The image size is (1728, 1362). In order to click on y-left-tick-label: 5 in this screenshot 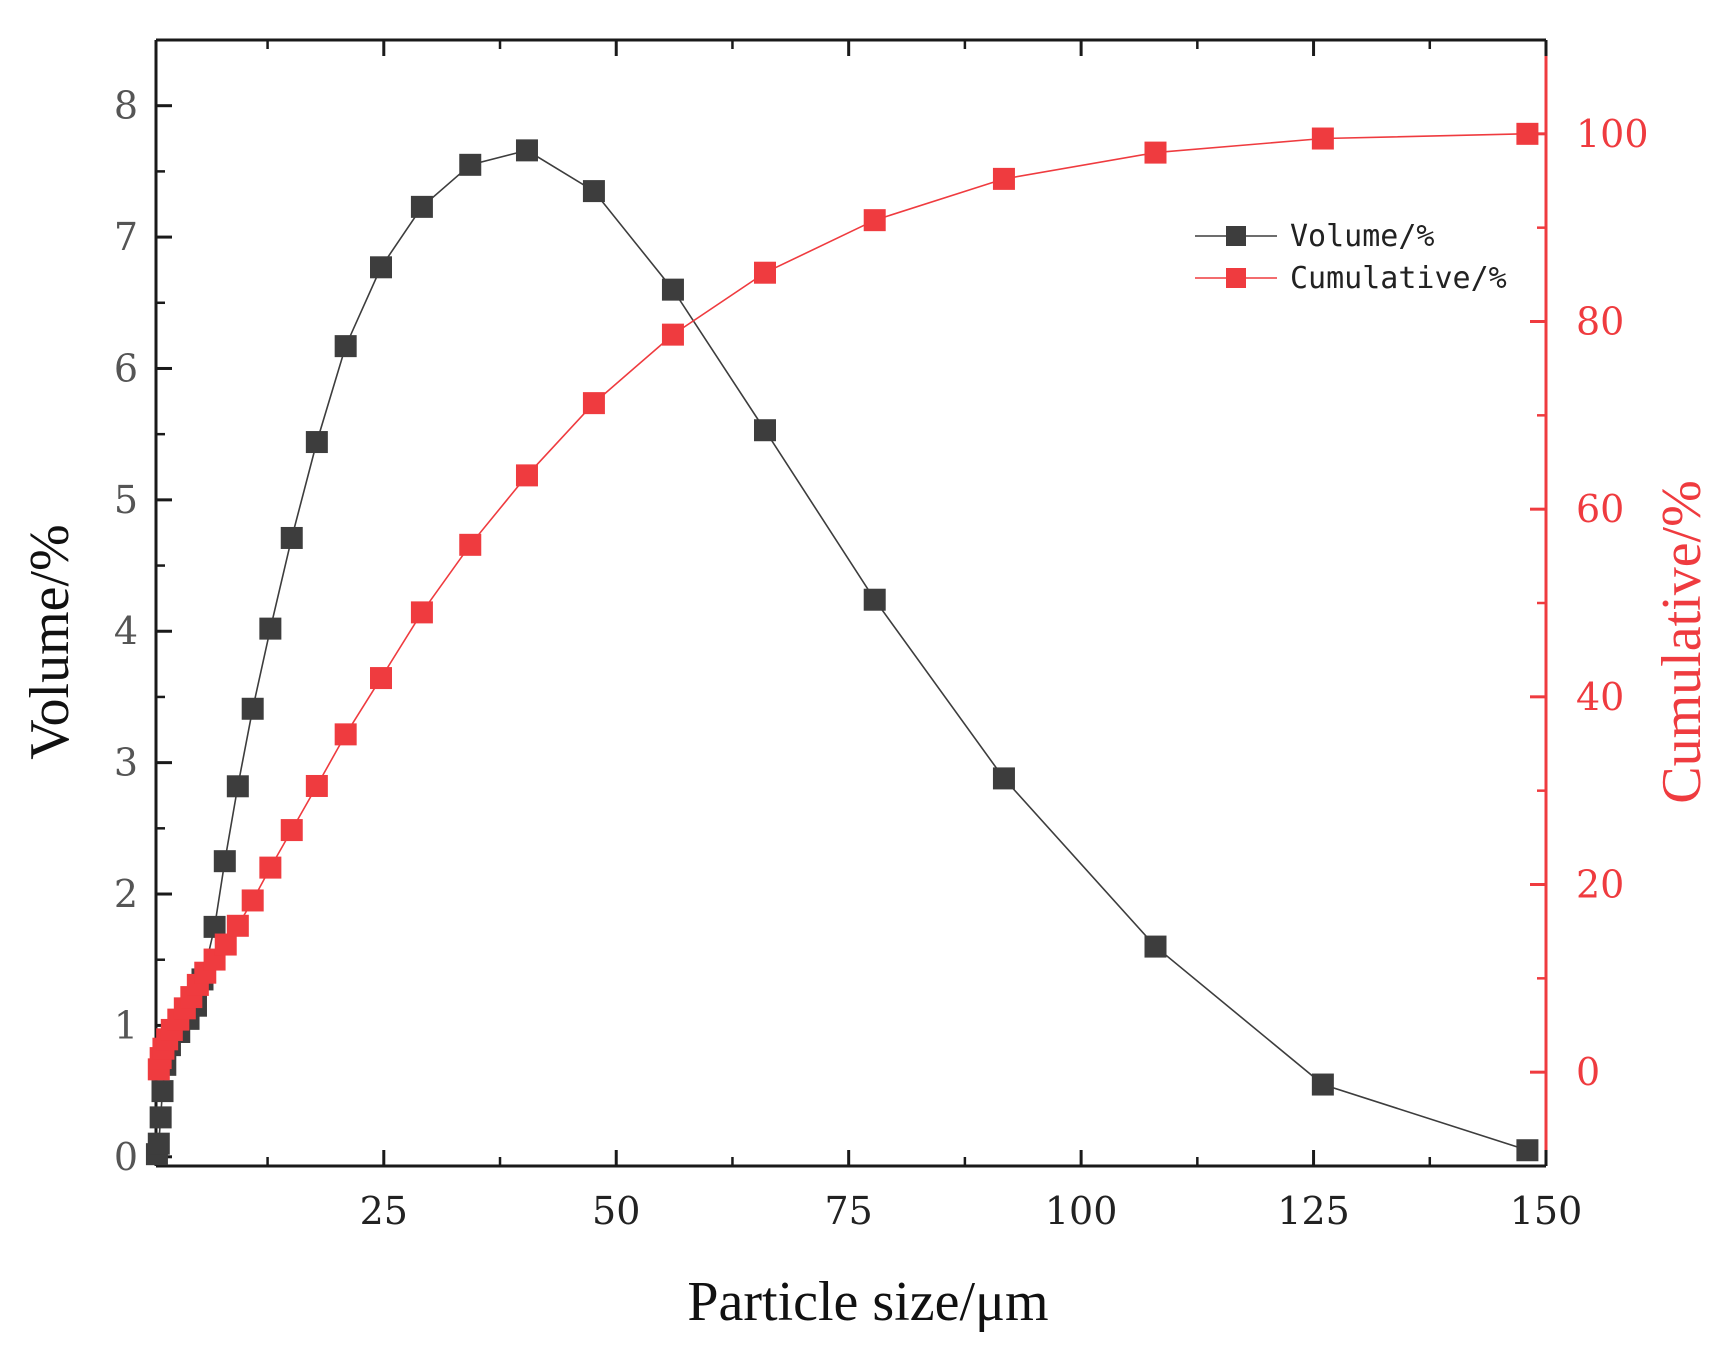, I will do `click(126, 500)`.